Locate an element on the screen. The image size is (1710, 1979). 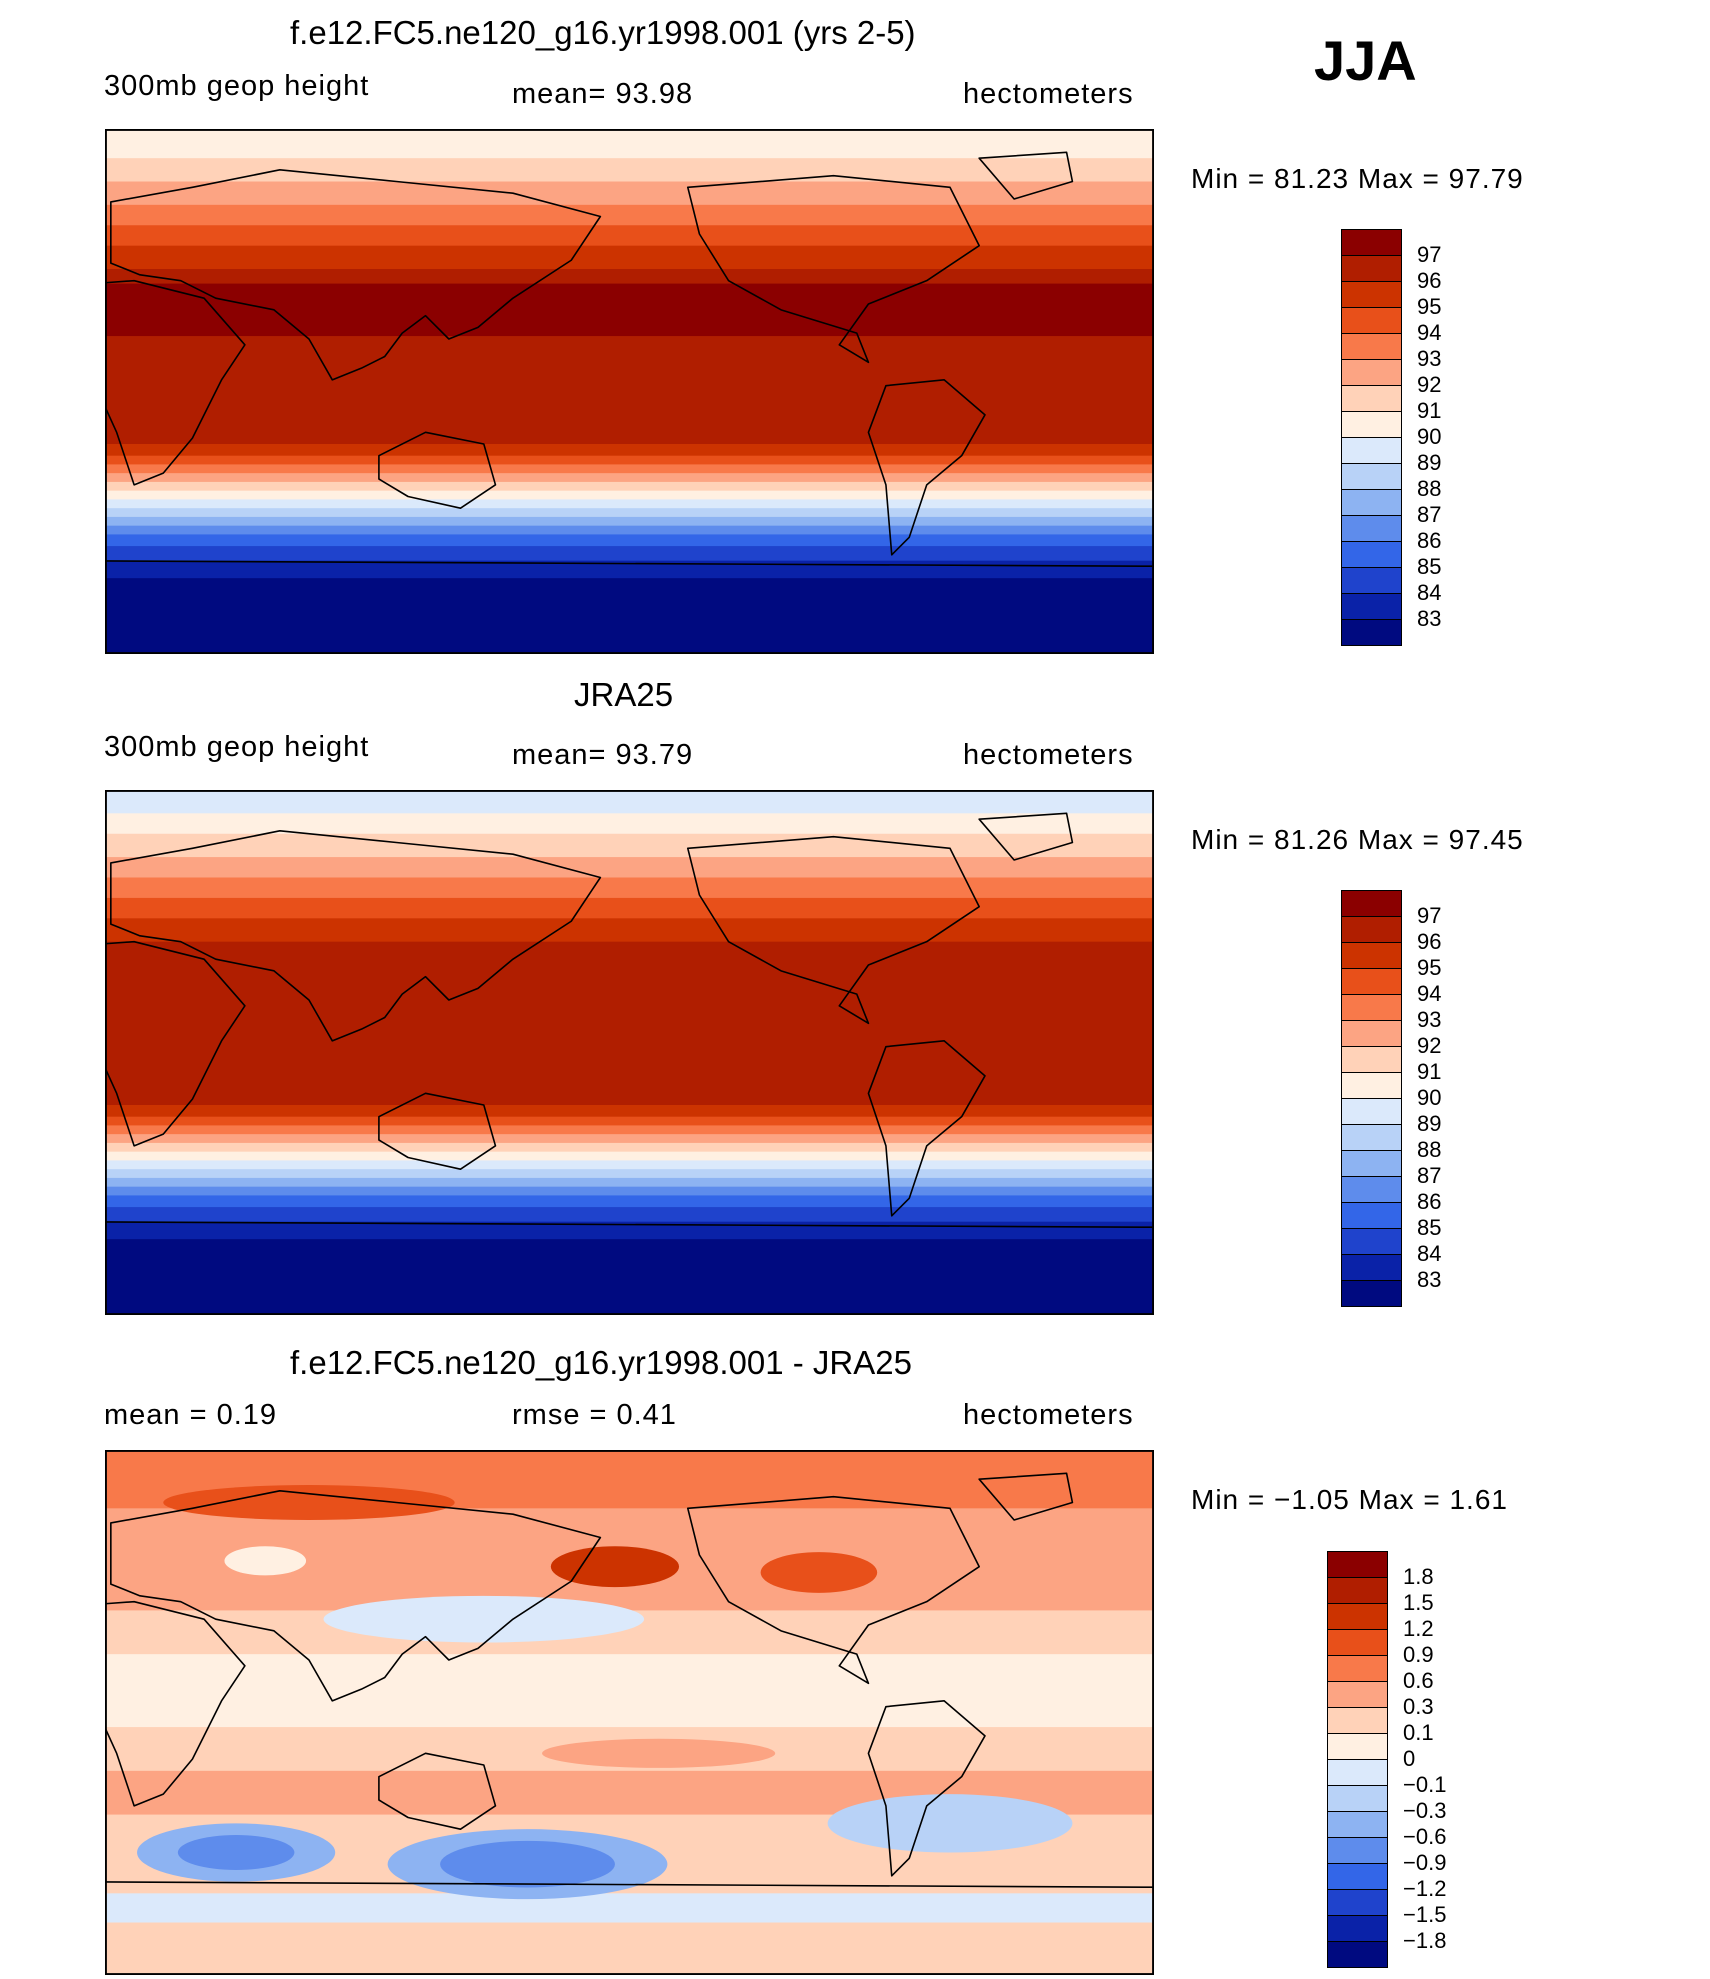
colorbar-label: 87 is located at coordinates (1429, 514).